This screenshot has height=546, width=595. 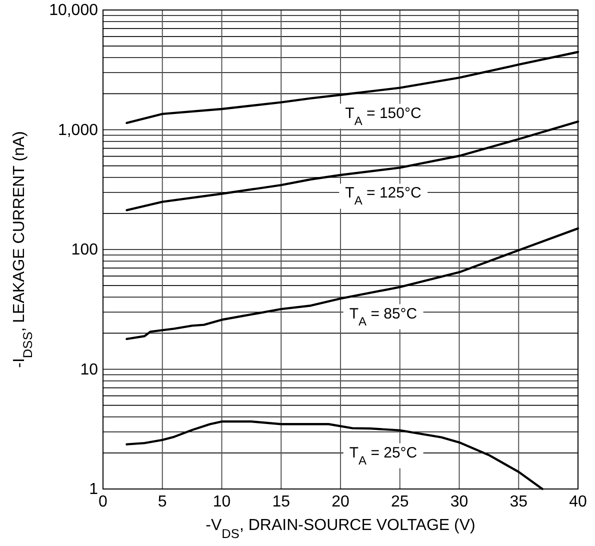 What do you see at coordinates (383, 196) in the screenshot?
I see `series-label: T$_{A}$ = 125°C` at bounding box center [383, 196].